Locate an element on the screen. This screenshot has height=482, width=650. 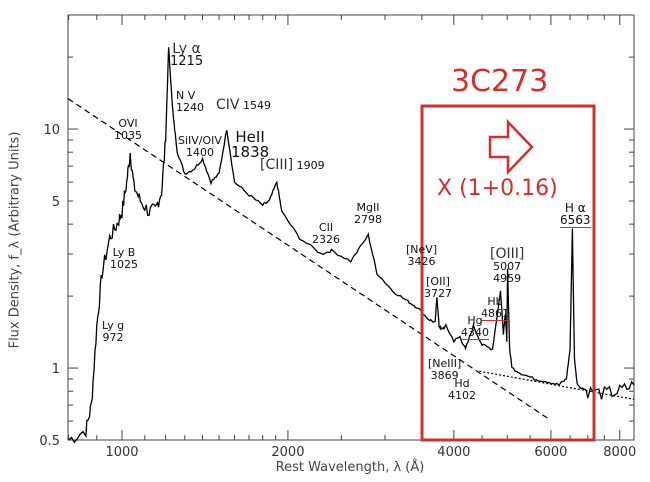
label-oiii: [OIII] 5007 4959 is located at coordinates (507, 265).